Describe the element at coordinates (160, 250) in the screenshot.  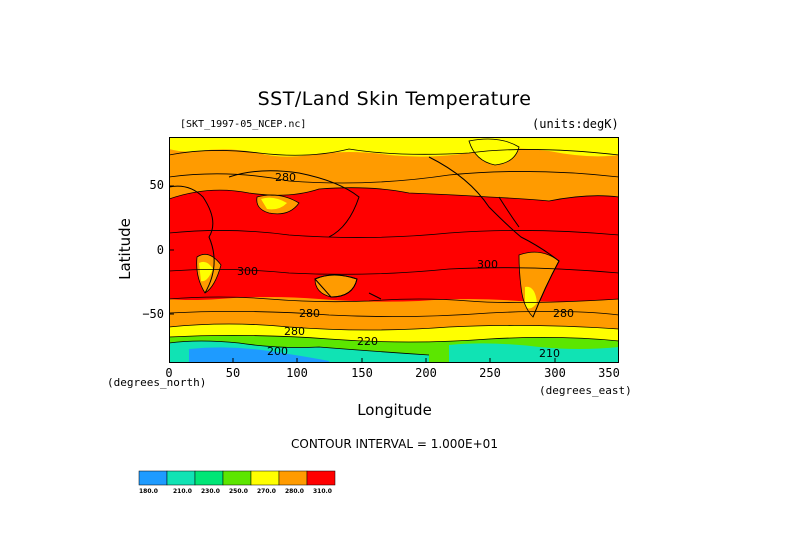
I see `y-tick-label: 0` at that location.